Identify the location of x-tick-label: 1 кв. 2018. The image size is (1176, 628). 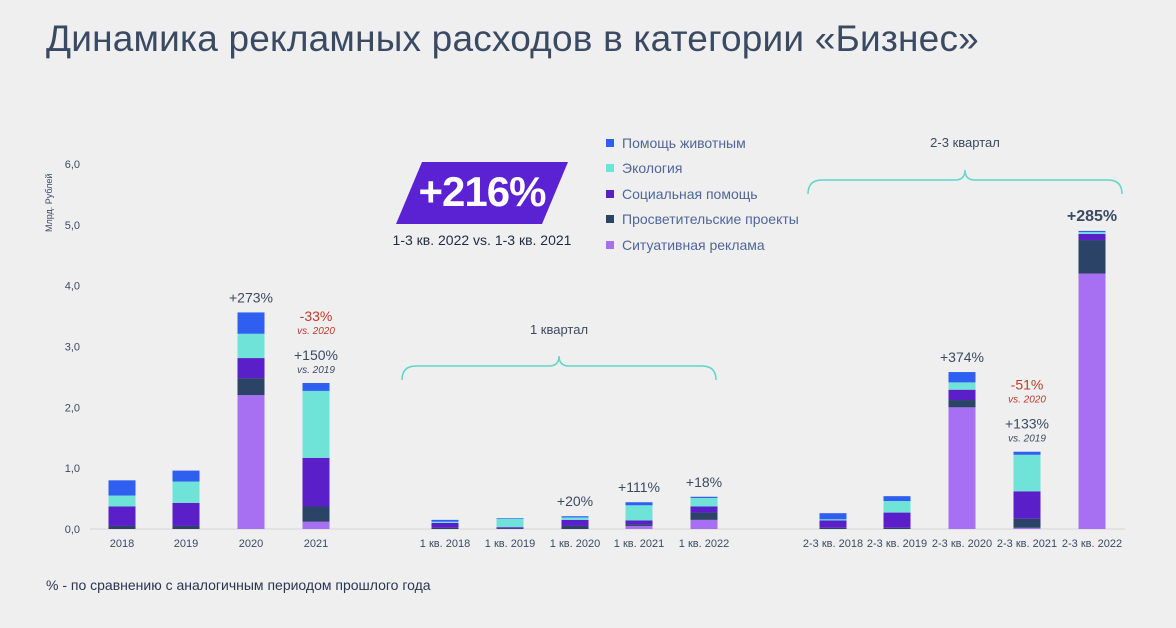
(445, 544).